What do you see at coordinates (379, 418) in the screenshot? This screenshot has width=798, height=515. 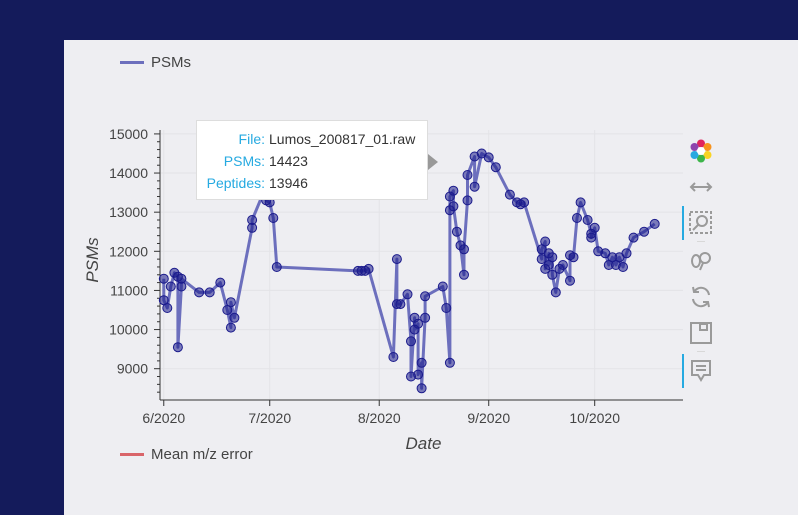 I see `x-tick-label: 8/2020` at bounding box center [379, 418].